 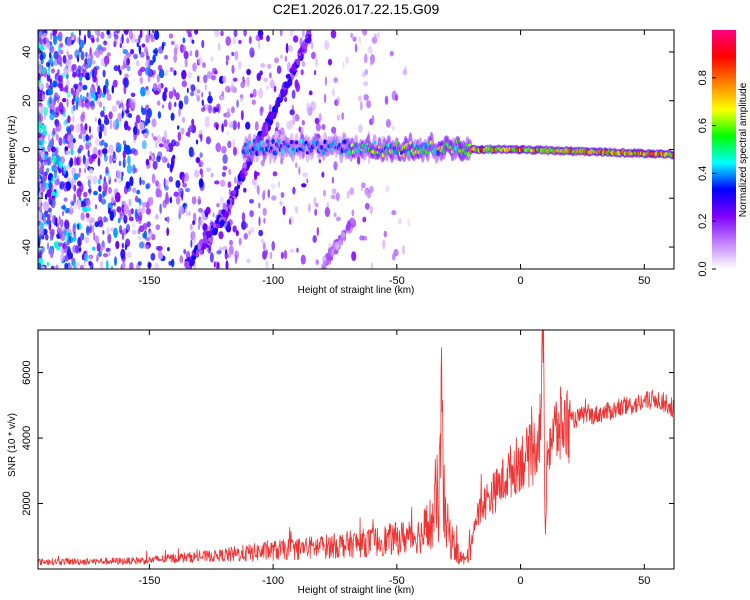 What do you see at coordinates (521, 281) in the screenshot?
I see `spectrogram-x-tick-label: 0` at bounding box center [521, 281].